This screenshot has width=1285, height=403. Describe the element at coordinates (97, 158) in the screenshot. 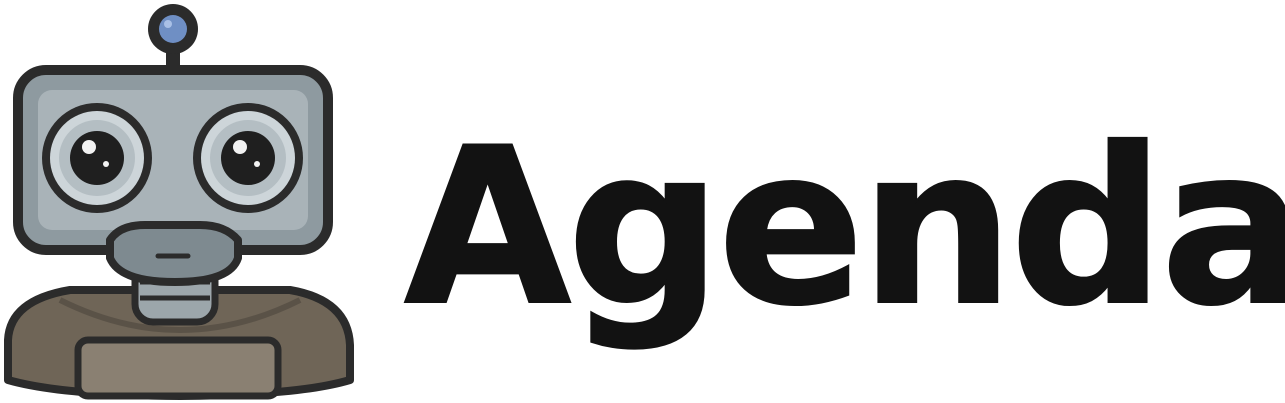

I see `left-eye-icon` at that location.